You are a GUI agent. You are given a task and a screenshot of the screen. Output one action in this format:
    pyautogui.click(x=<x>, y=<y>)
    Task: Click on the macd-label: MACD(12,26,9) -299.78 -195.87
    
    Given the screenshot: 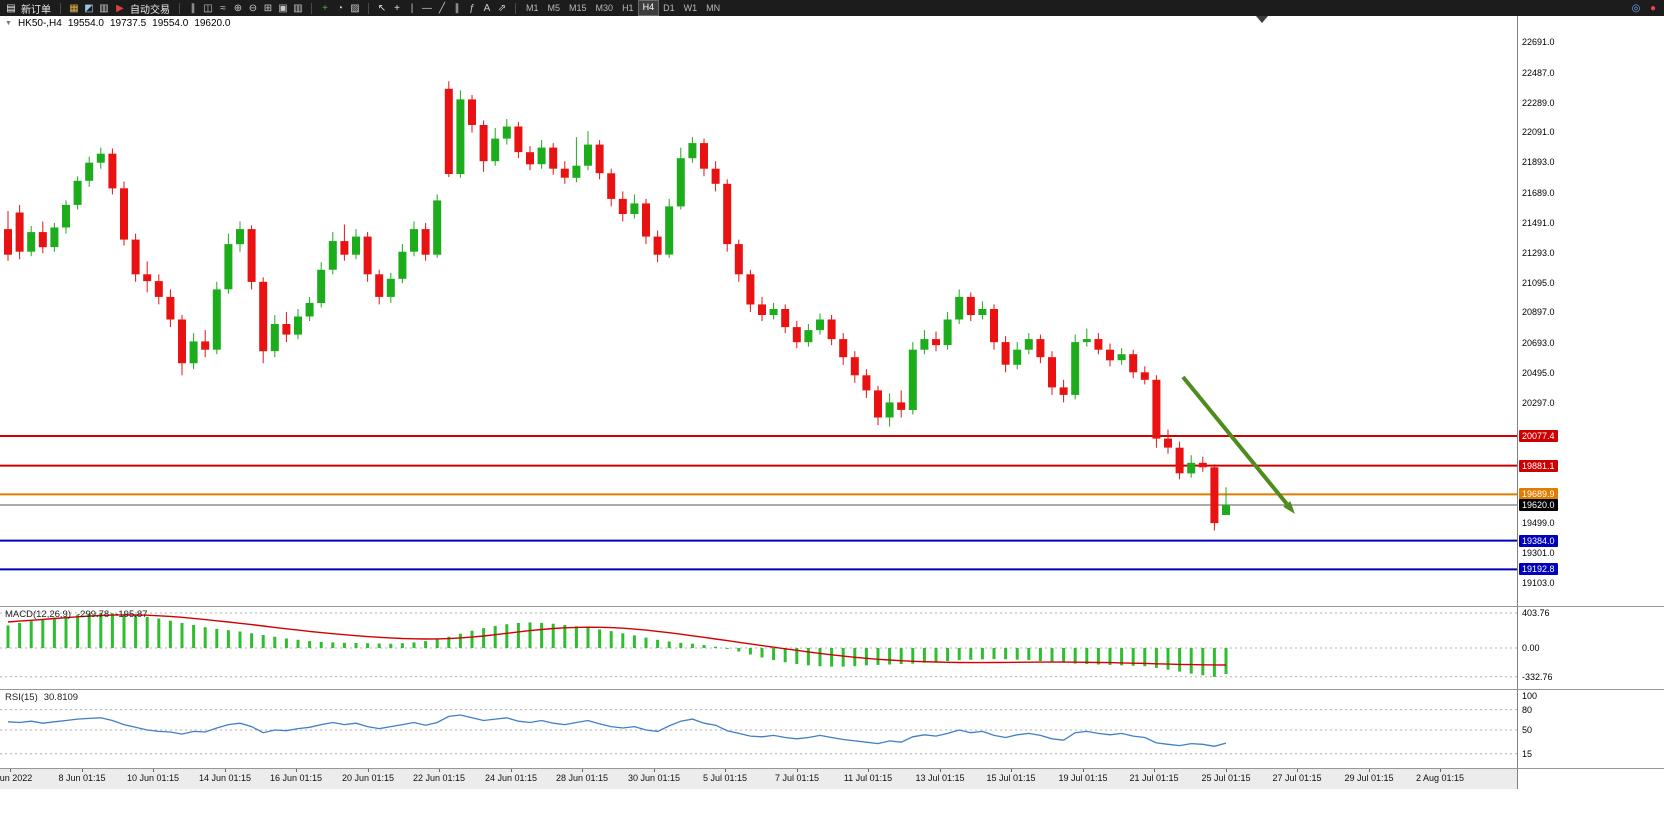 What is the action you would take?
    pyautogui.click(x=76, y=614)
    